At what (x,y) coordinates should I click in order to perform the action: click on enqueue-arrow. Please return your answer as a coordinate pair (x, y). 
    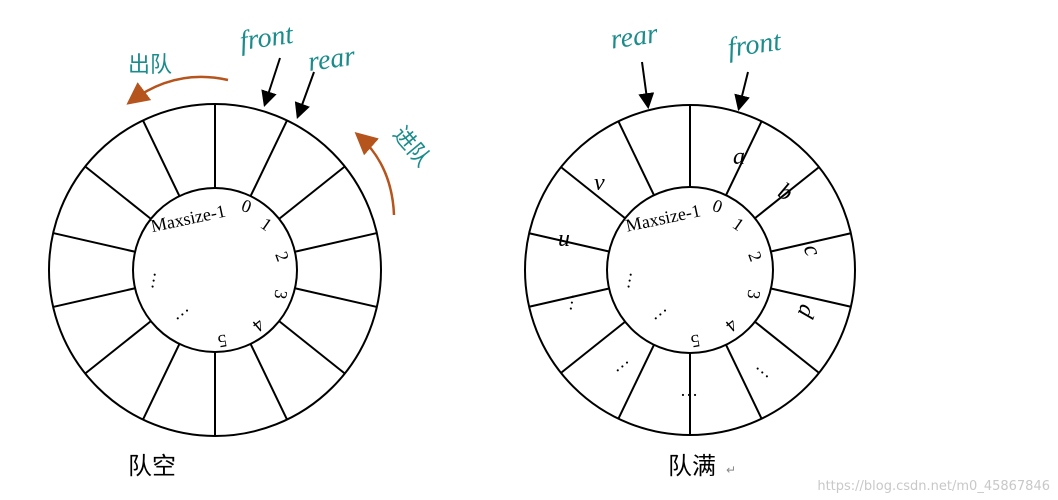
    Looking at the image, I should click on (375, 174).